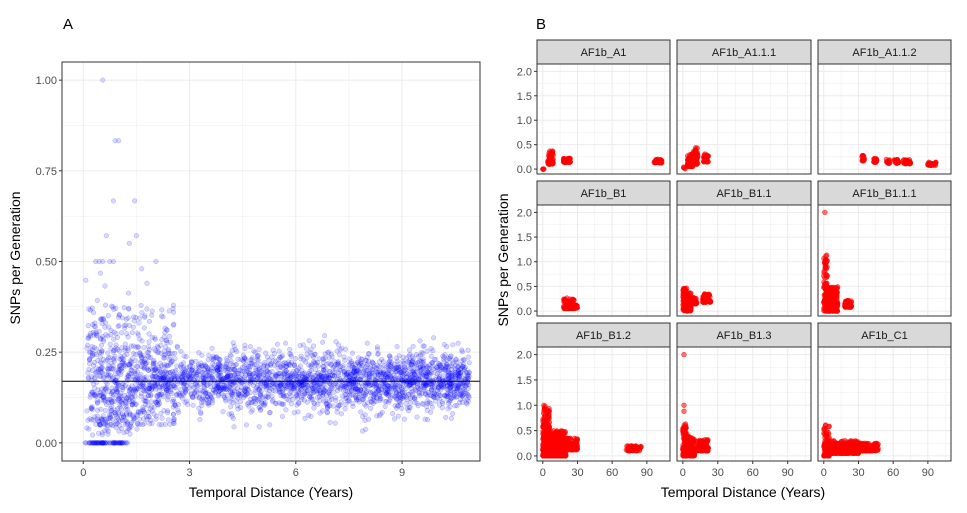  What do you see at coordinates (46, 81) in the screenshot?
I see `y-tick-label: 1.00` at bounding box center [46, 81].